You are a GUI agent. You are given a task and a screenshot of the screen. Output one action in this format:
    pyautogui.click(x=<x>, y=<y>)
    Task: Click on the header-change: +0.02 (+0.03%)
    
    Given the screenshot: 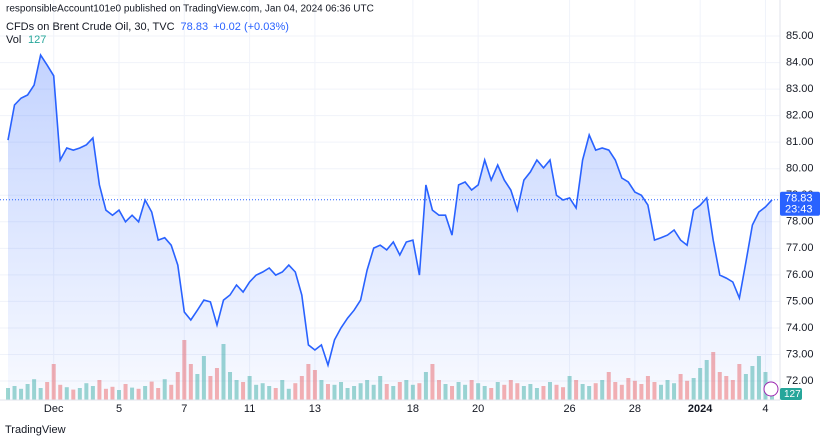 What is the action you would take?
    pyautogui.click(x=251, y=27)
    